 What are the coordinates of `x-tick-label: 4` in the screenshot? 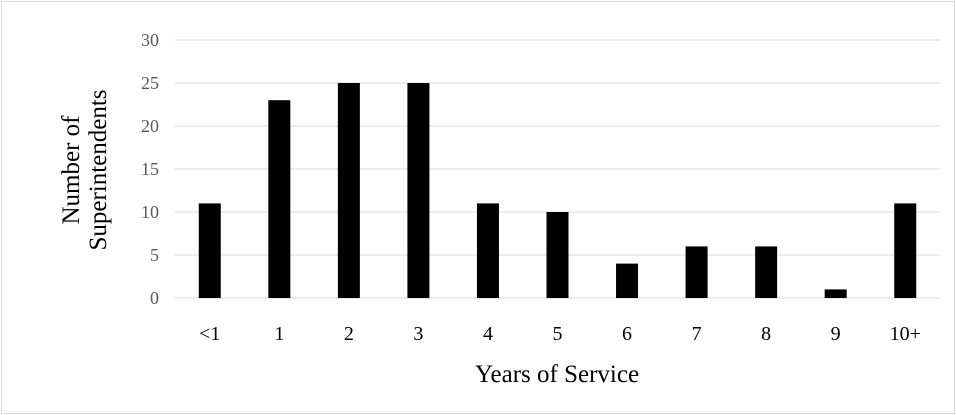 It's located at (488, 334).